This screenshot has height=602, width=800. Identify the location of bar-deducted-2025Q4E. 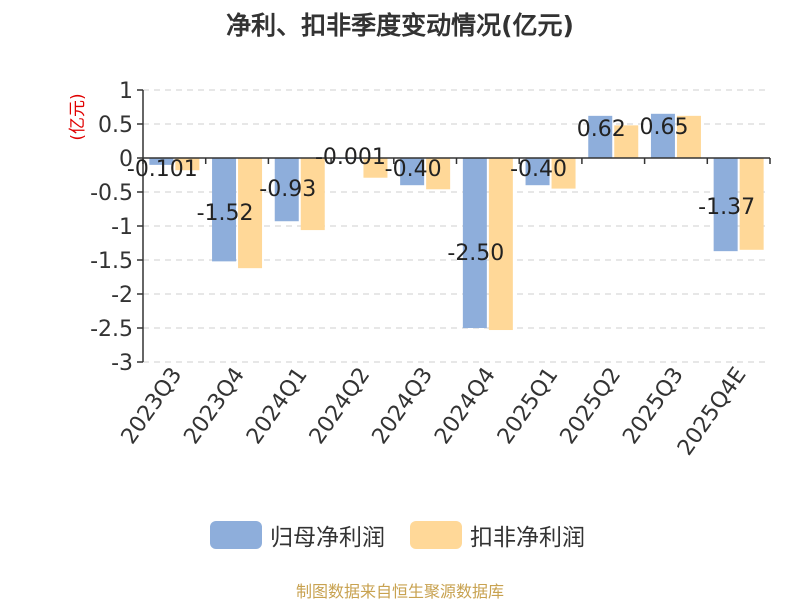
(751, 204).